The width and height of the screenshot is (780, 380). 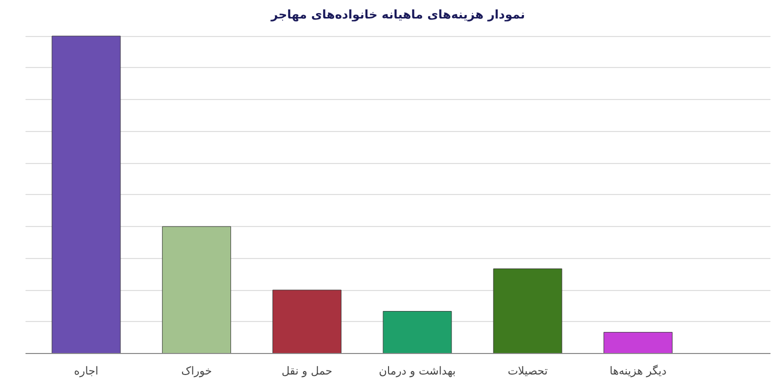 I want to click on x-tick-label: خوراک, so click(x=196, y=371).